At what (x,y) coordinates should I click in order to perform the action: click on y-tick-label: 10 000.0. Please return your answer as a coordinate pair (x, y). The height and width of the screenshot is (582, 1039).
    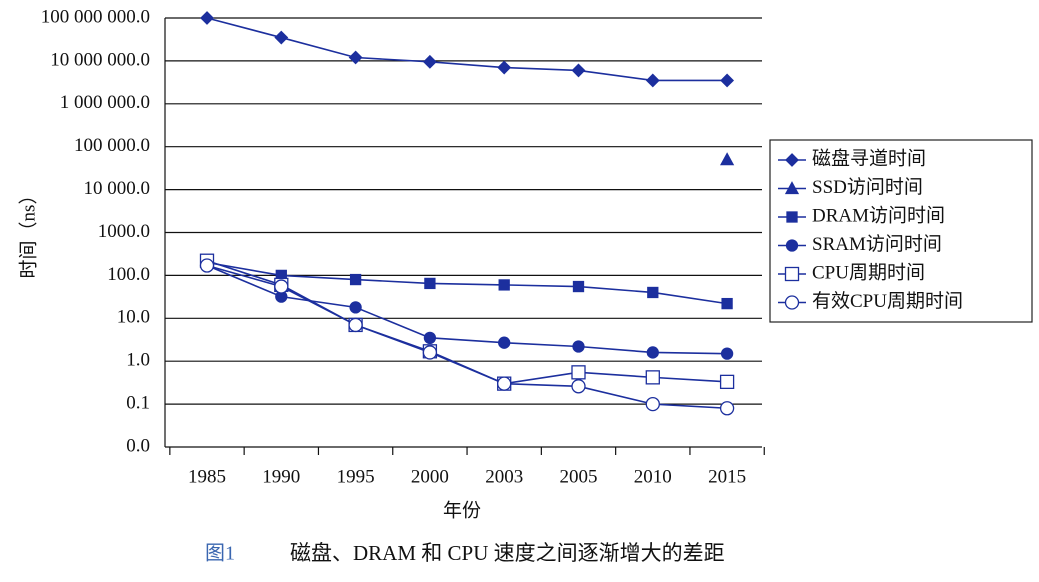
    Looking at the image, I should click on (117, 188).